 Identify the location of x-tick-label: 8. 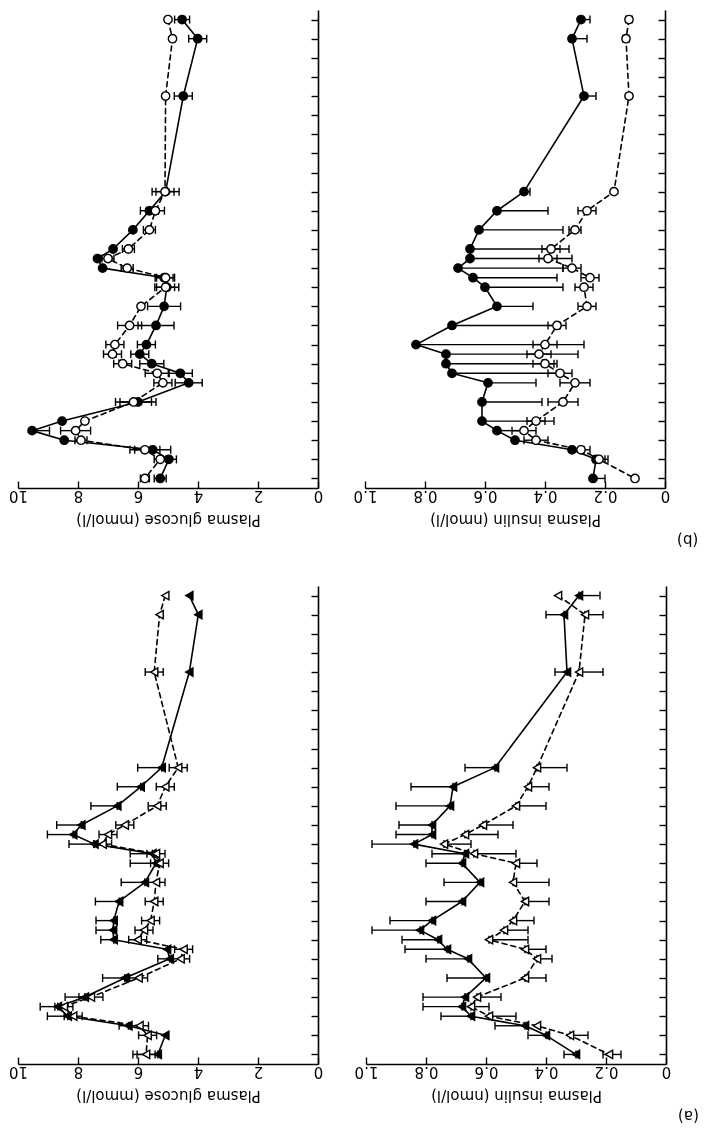
(78, 495).